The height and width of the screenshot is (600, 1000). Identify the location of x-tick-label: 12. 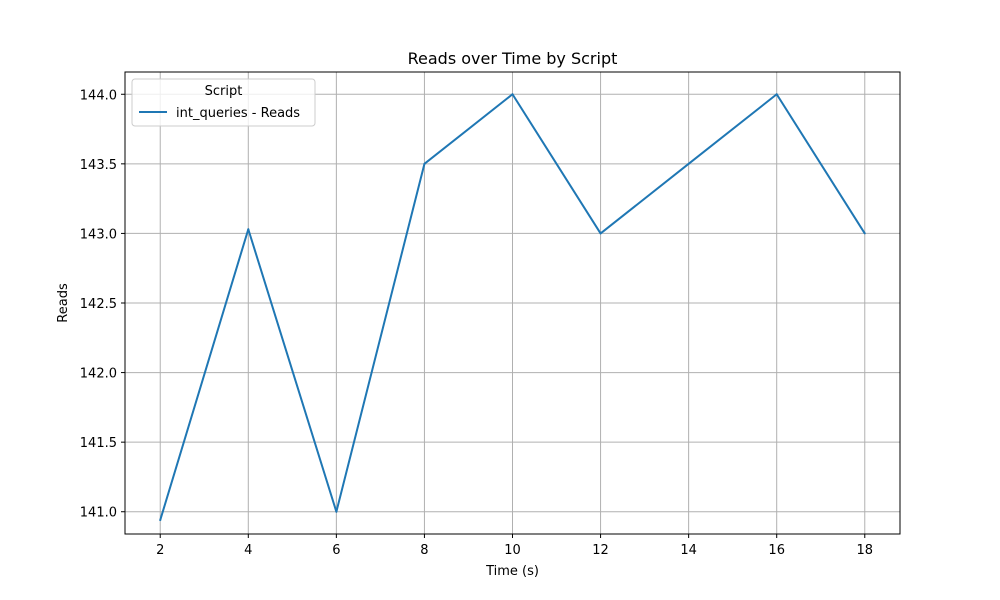
(600, 550).